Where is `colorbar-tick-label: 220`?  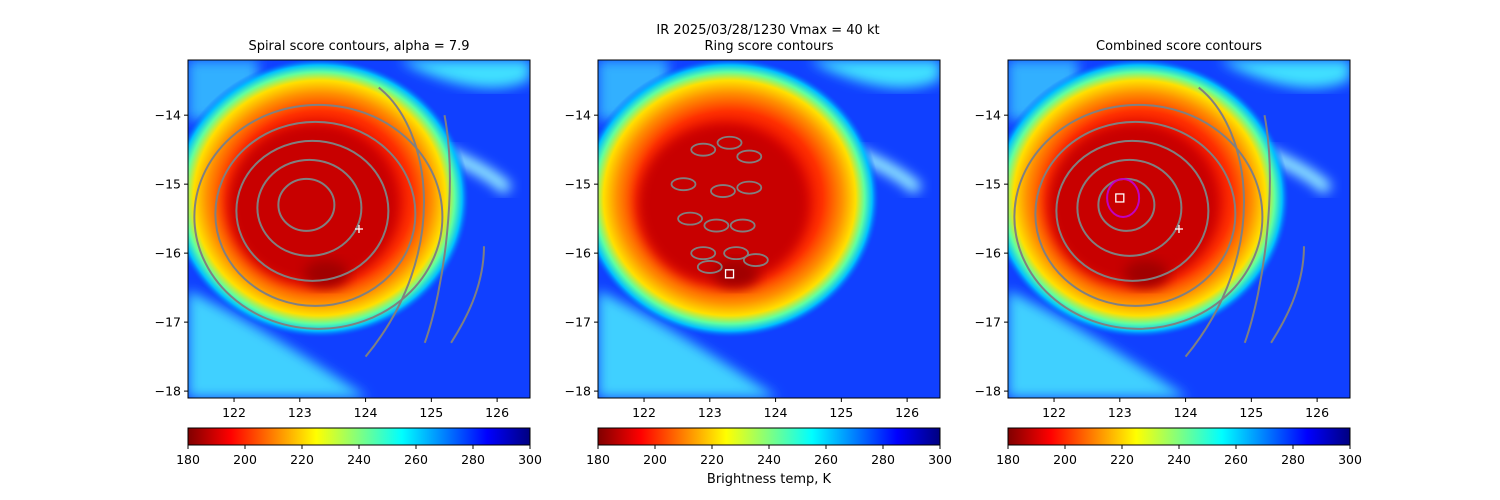
colorbar-tick-label: 220 is located at coordinates (1122, 459).